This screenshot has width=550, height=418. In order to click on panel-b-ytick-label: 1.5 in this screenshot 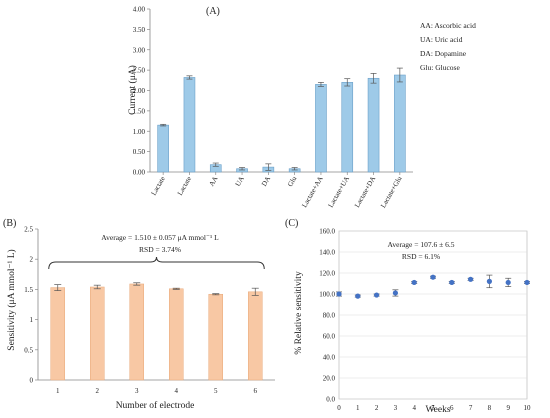, I will do `click(28, 290)`.